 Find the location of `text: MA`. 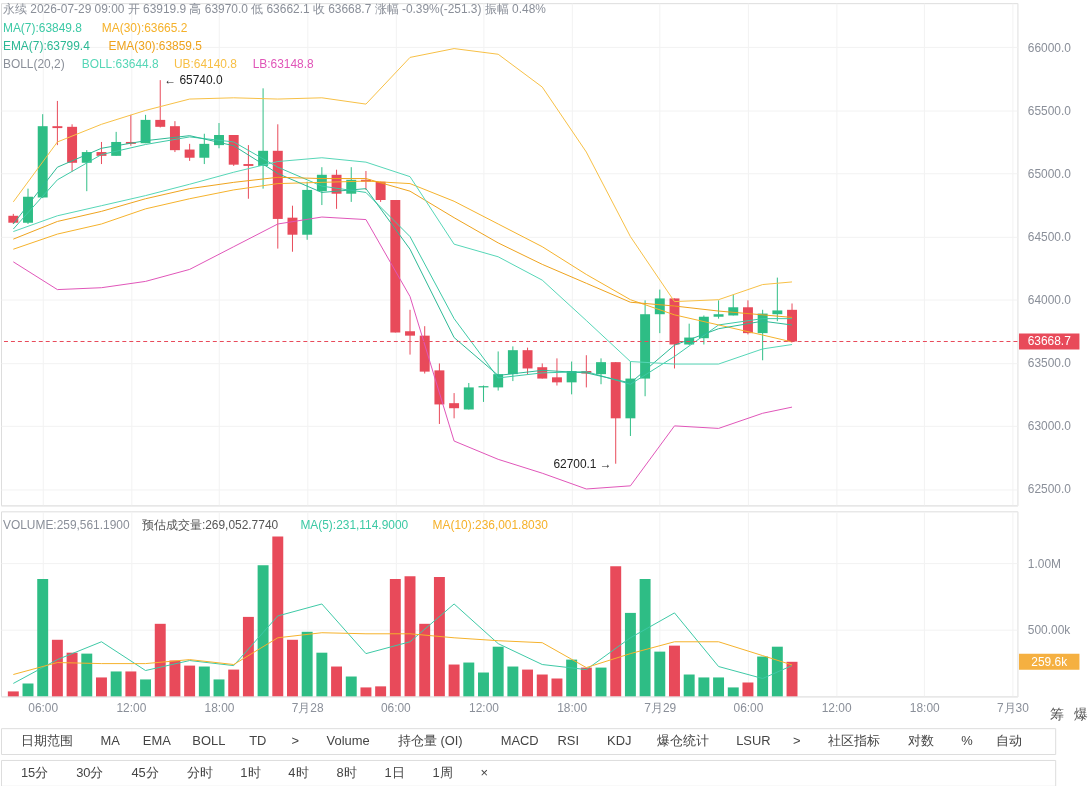

text: MA is located at coordinates (110, 741).